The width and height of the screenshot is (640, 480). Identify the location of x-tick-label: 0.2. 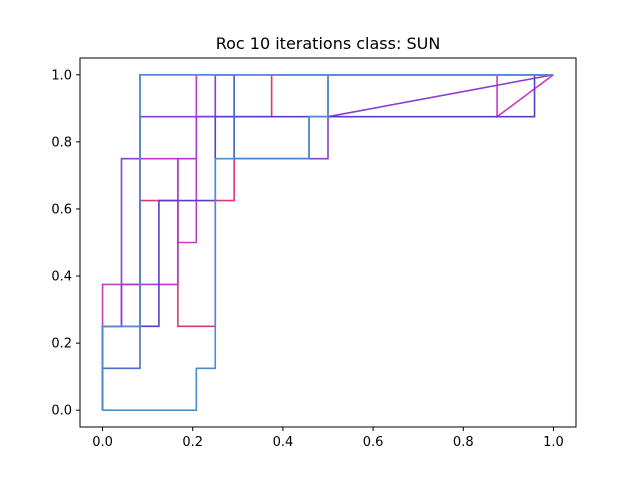
(192, 442).